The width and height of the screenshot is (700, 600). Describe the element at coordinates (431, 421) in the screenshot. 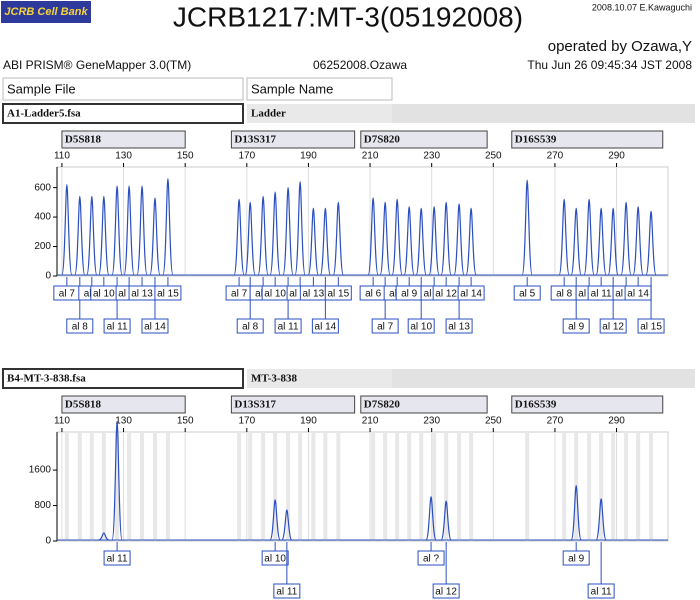

I see `x-tick-label: 230` at that location.